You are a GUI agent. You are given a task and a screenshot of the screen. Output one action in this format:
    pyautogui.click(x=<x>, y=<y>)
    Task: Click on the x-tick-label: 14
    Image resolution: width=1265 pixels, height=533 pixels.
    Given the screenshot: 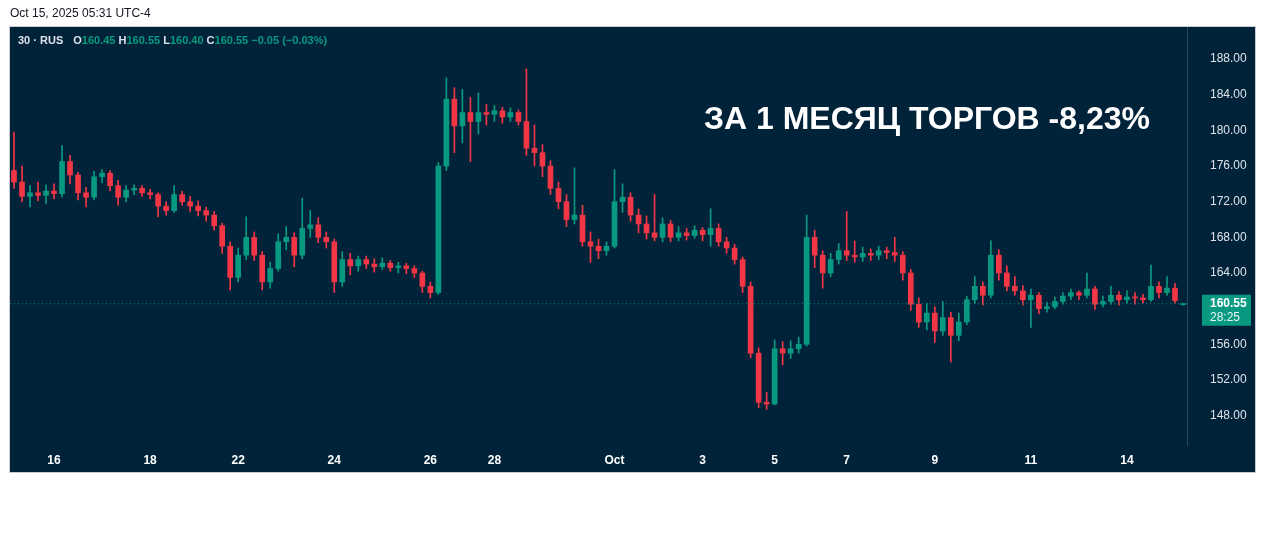 What is the action you would take?
    pyautogui.click(x=1127, y=459)
    